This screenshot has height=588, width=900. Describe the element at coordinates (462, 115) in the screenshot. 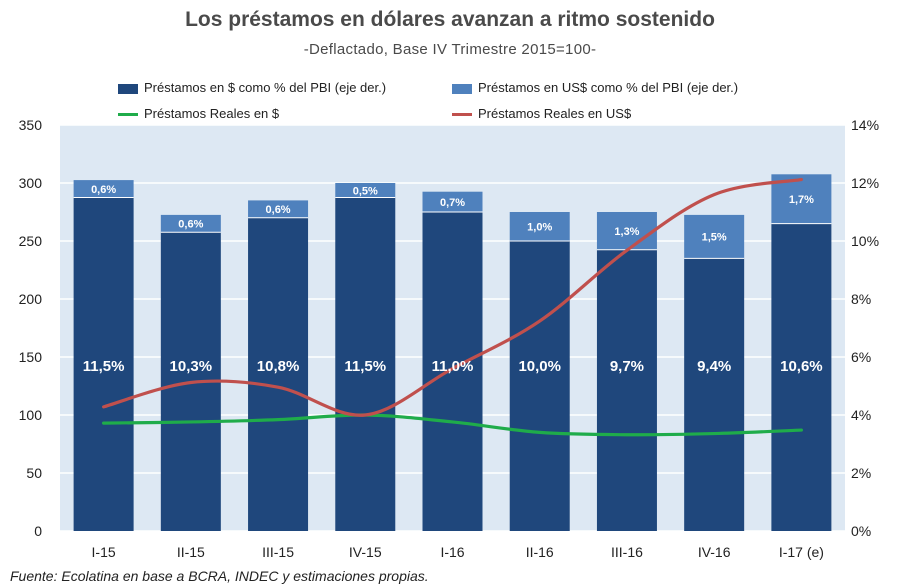

I see `legend-swatch-reales-usd` at that location.